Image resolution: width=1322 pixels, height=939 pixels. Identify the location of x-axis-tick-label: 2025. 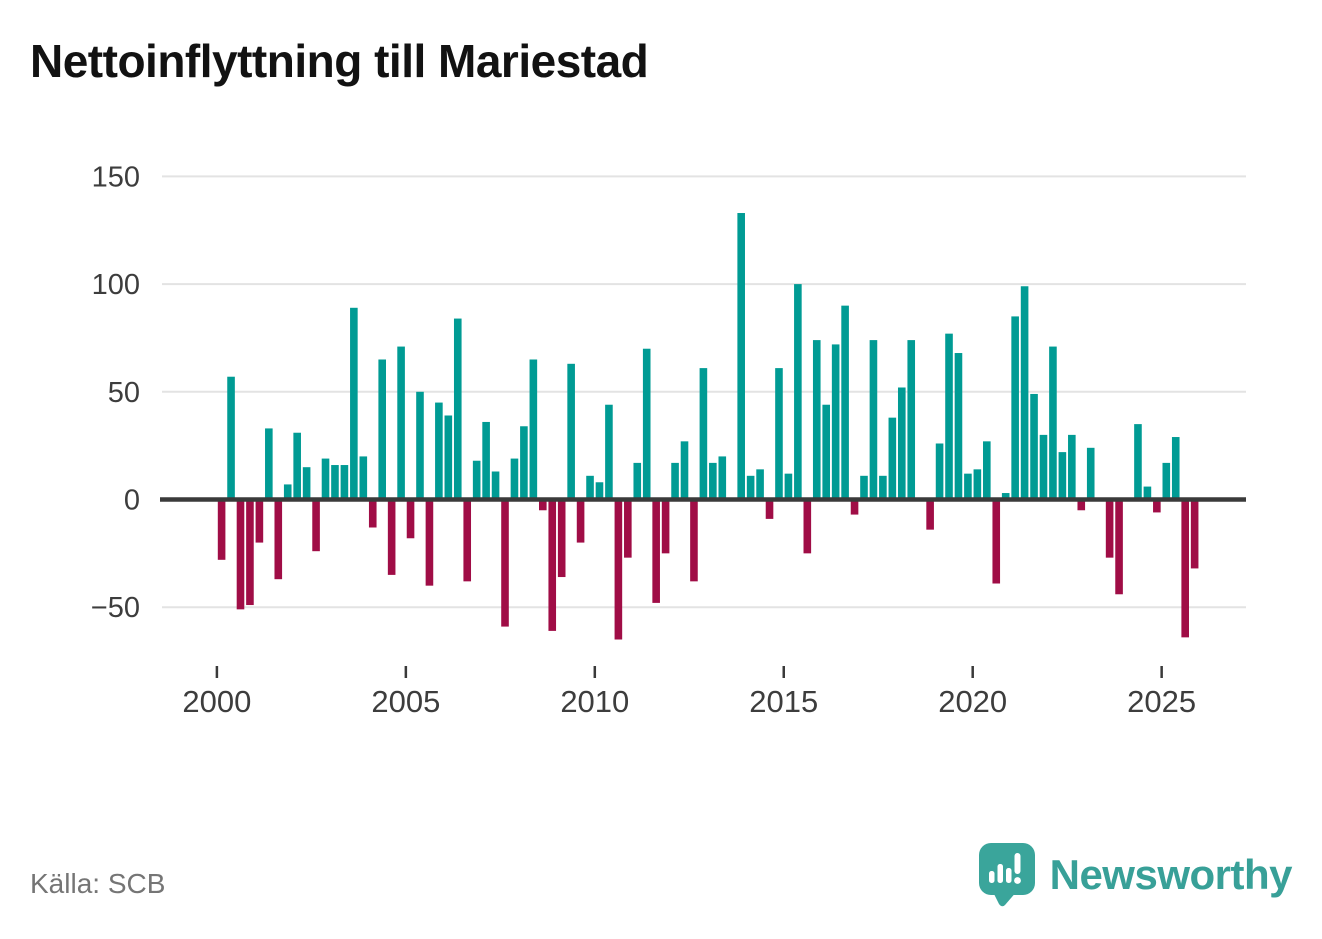
(1161, 701).